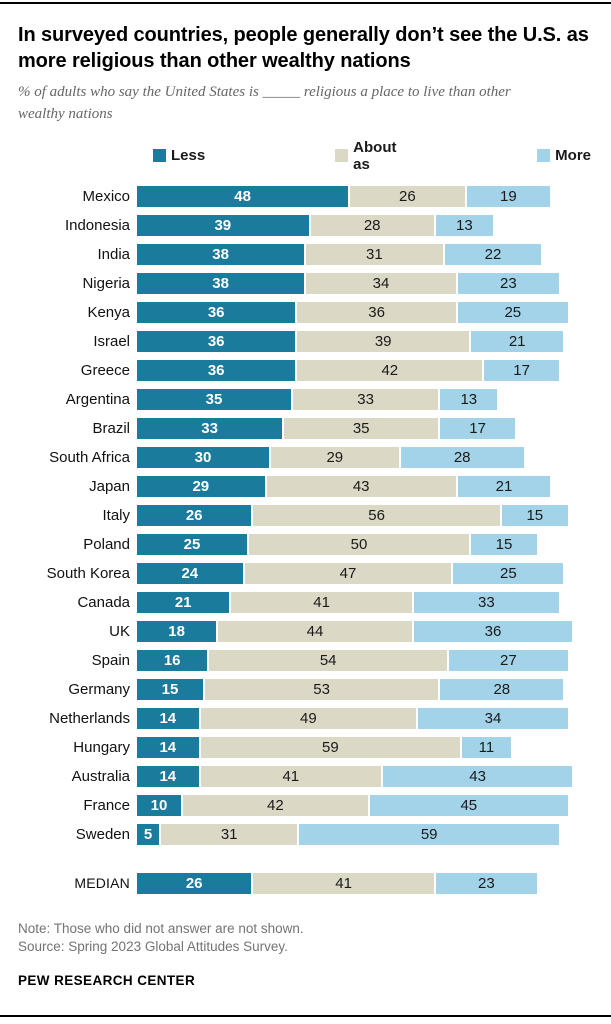  I want to click on legend-label-less: Less, so click(188, 155).